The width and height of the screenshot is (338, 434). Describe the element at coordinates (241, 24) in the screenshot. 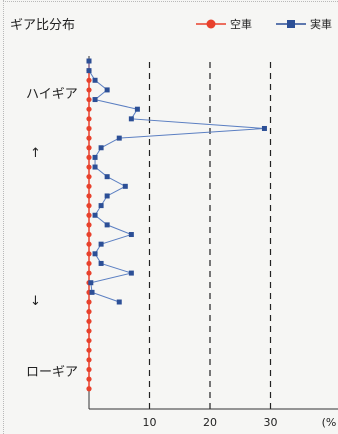

I see `legend-label-empty: 空車` at that location.